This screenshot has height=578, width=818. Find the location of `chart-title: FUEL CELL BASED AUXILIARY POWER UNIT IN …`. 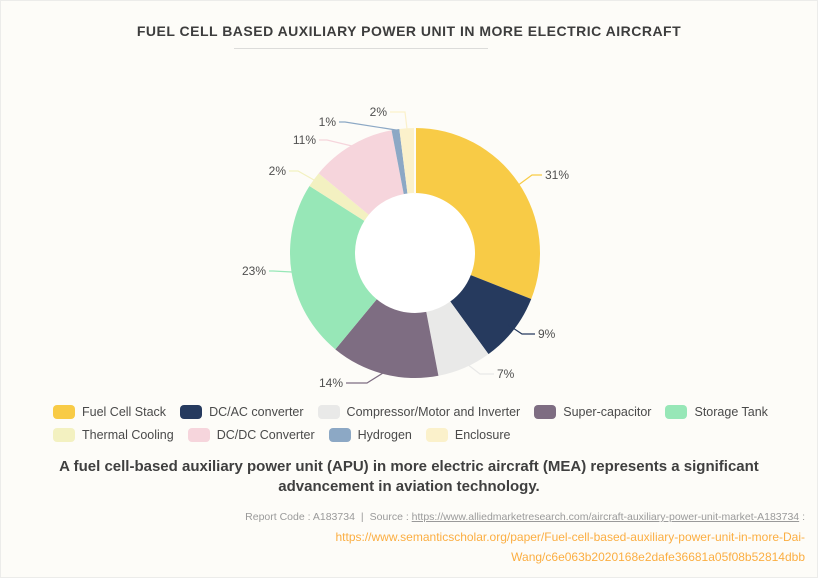

chart-title: FUEL CELL BASED AUXILIARY POWER UNIT IN … is located at coordinates (409, 31).